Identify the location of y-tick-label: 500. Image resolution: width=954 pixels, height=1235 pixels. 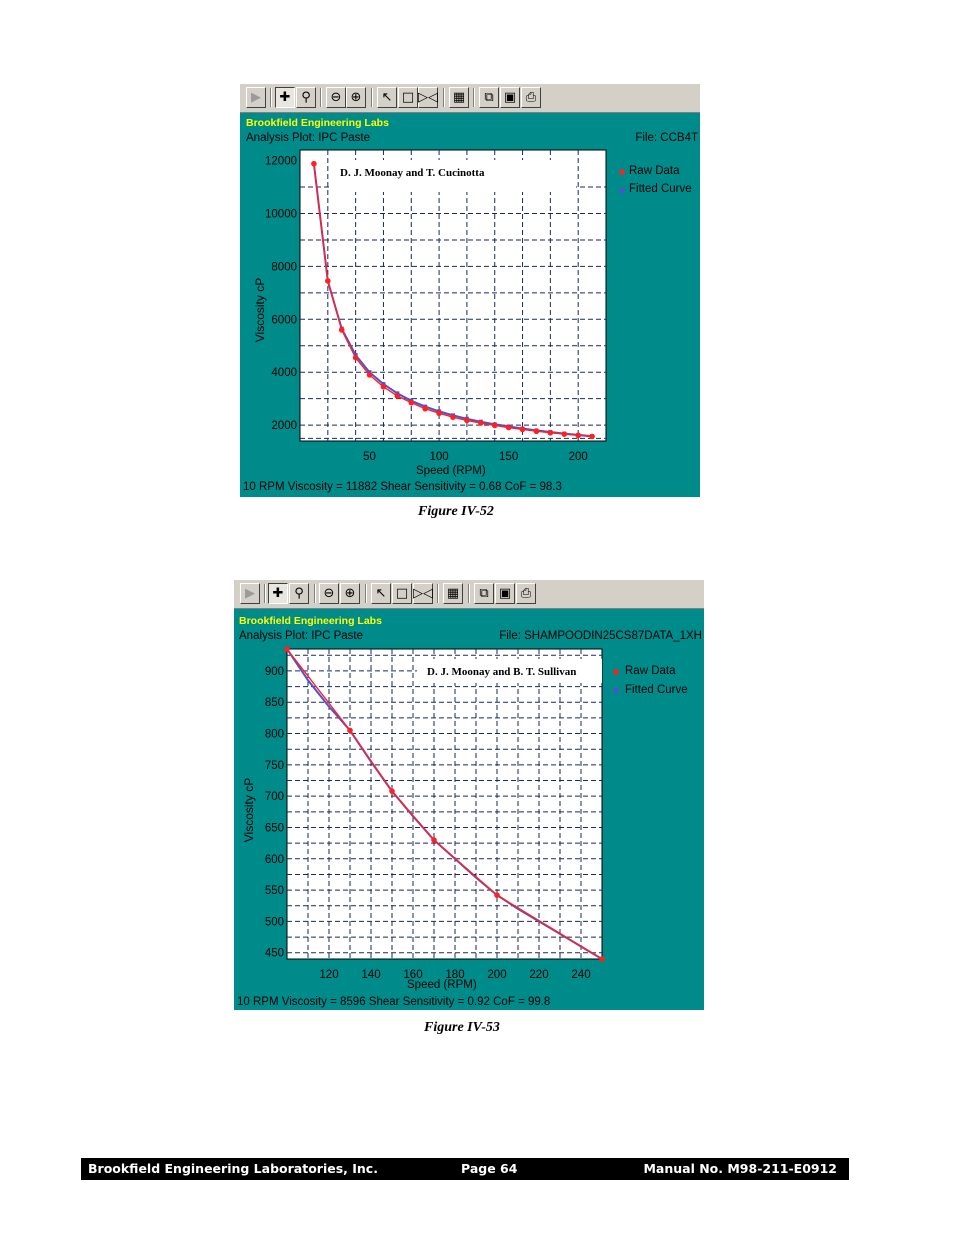
(274, 922).